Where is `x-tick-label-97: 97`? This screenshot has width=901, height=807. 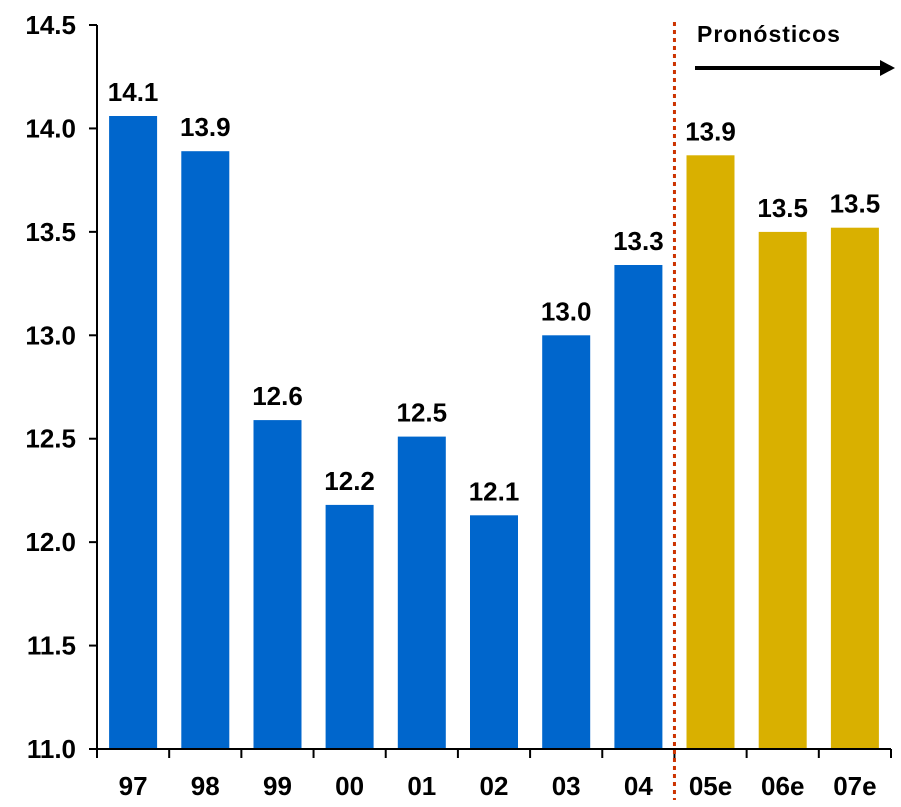 x-tick-label-97: 97 is located at coordinates (133, 786).